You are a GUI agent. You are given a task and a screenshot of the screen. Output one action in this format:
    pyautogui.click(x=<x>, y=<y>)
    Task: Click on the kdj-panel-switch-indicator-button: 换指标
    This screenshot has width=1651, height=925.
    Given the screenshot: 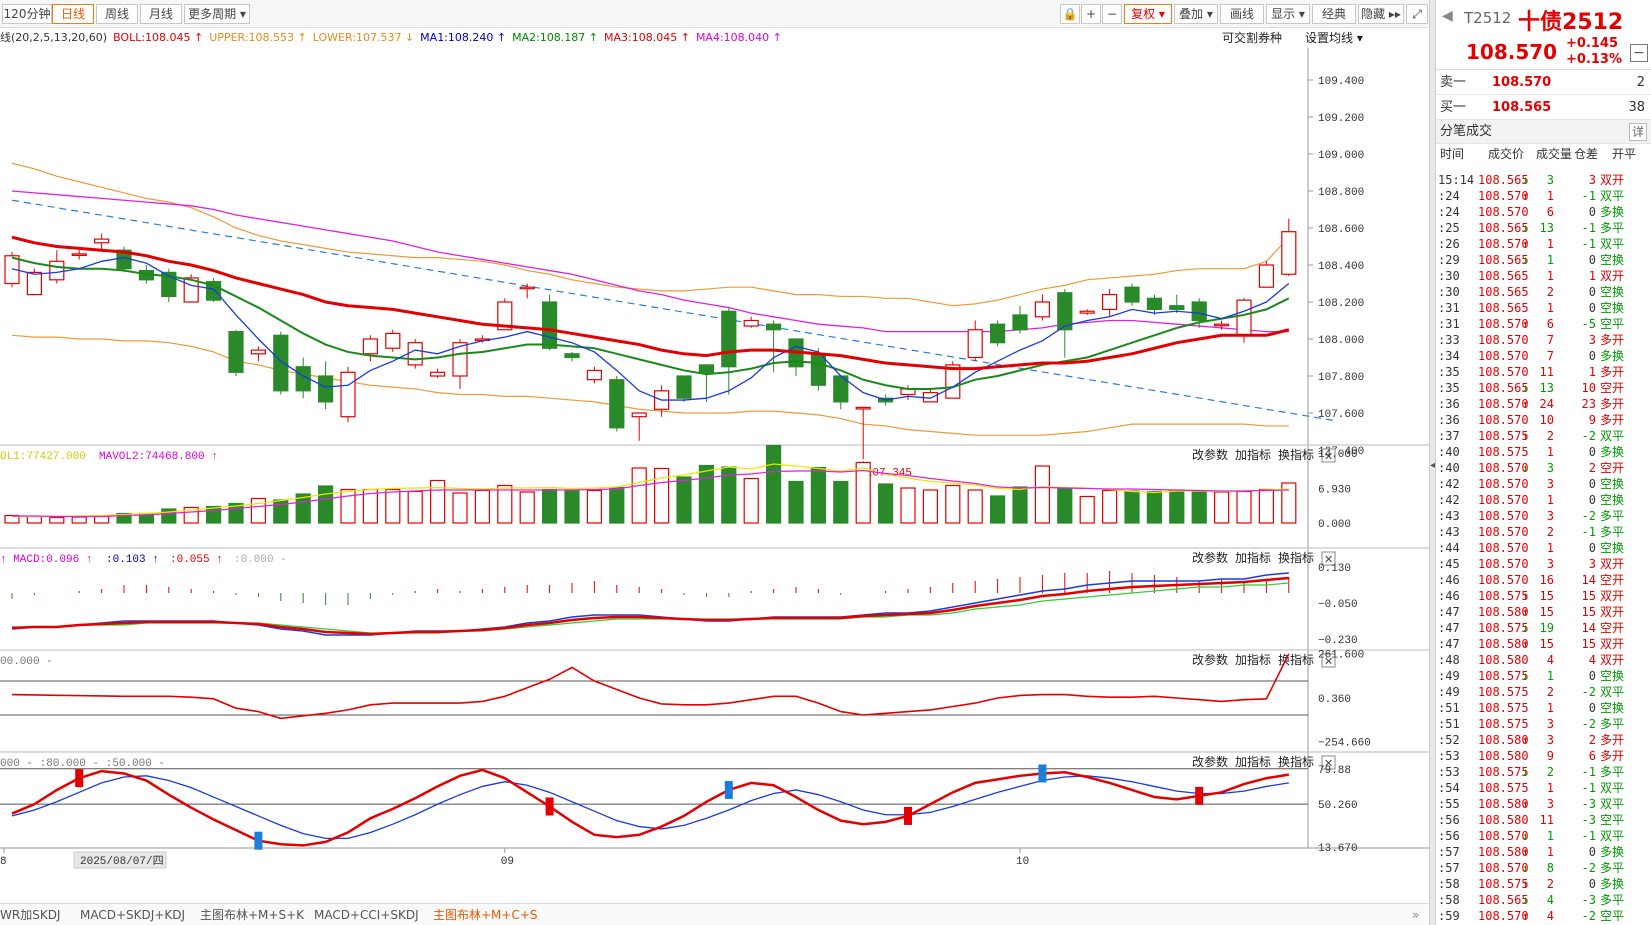 What is the action you would take?
    pyautogui.click(x=1296, y=761)
    